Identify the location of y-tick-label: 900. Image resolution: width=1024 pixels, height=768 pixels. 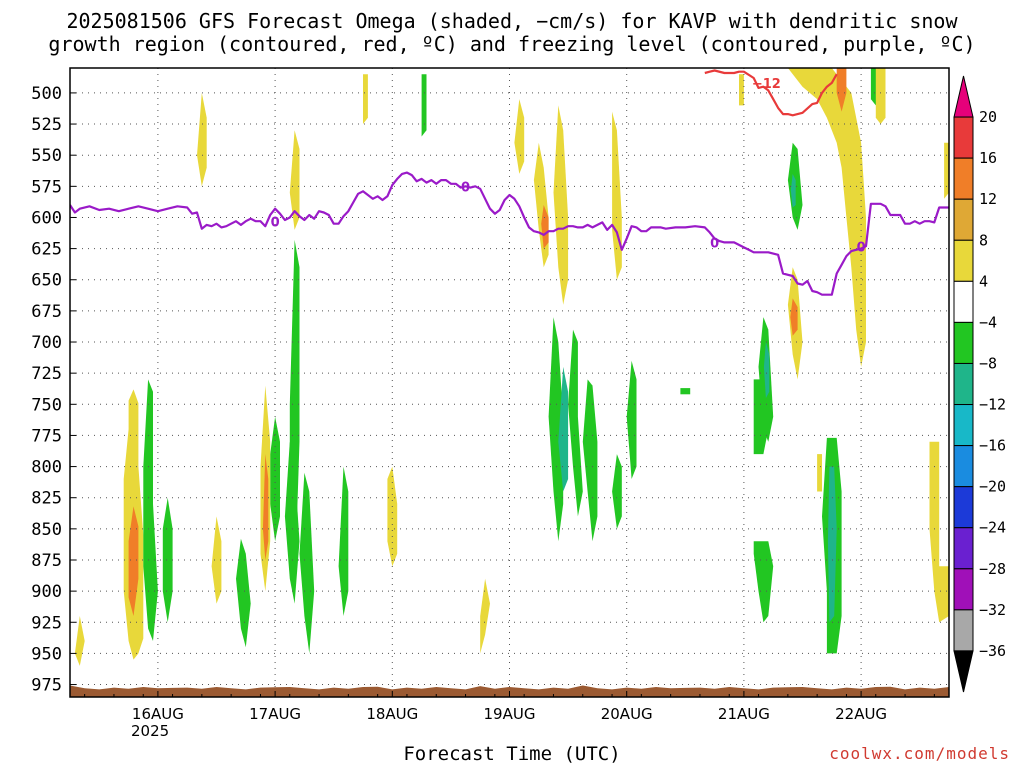
(46, 592).